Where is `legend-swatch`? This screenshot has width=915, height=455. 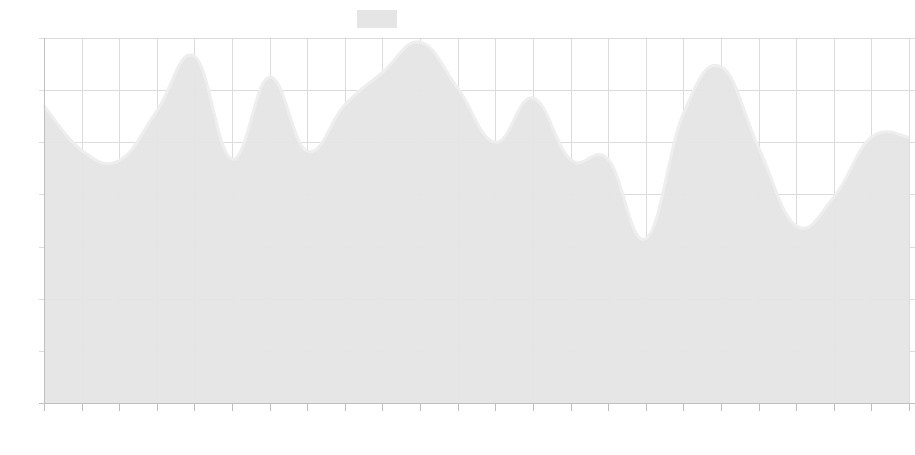
legend-swatch is located at coordinates (377, 19).